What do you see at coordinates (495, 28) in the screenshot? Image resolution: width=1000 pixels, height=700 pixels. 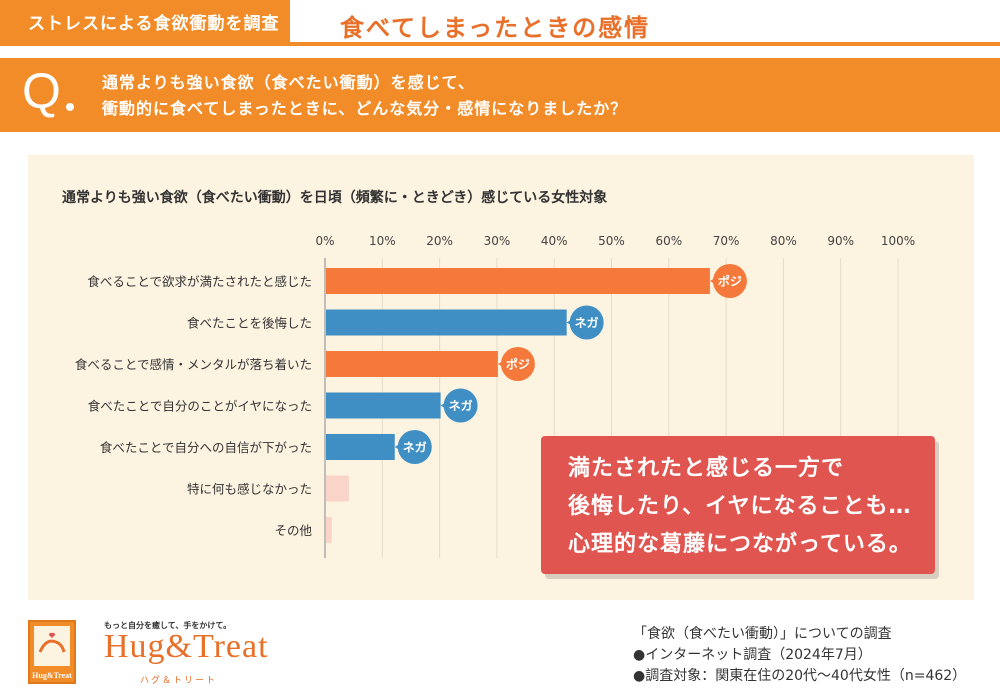 I see `page-title: 食べてしまったときの感情` at bounding box center [495, 28].